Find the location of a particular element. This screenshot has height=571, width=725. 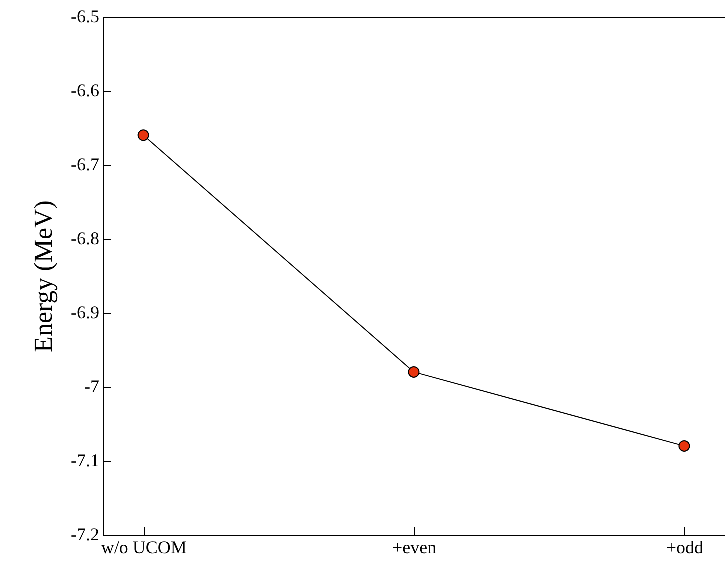

y-tick-label: -6.8 is located at coordinates (85, 238).